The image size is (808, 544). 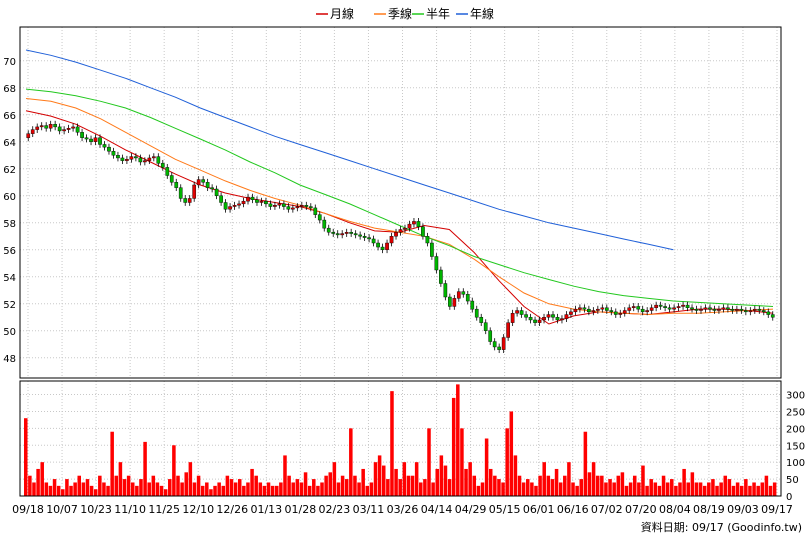 What do you see at coordinates (400, 437) in the screenshot?
I see `volume-grid` at bounding box center [400, 437].